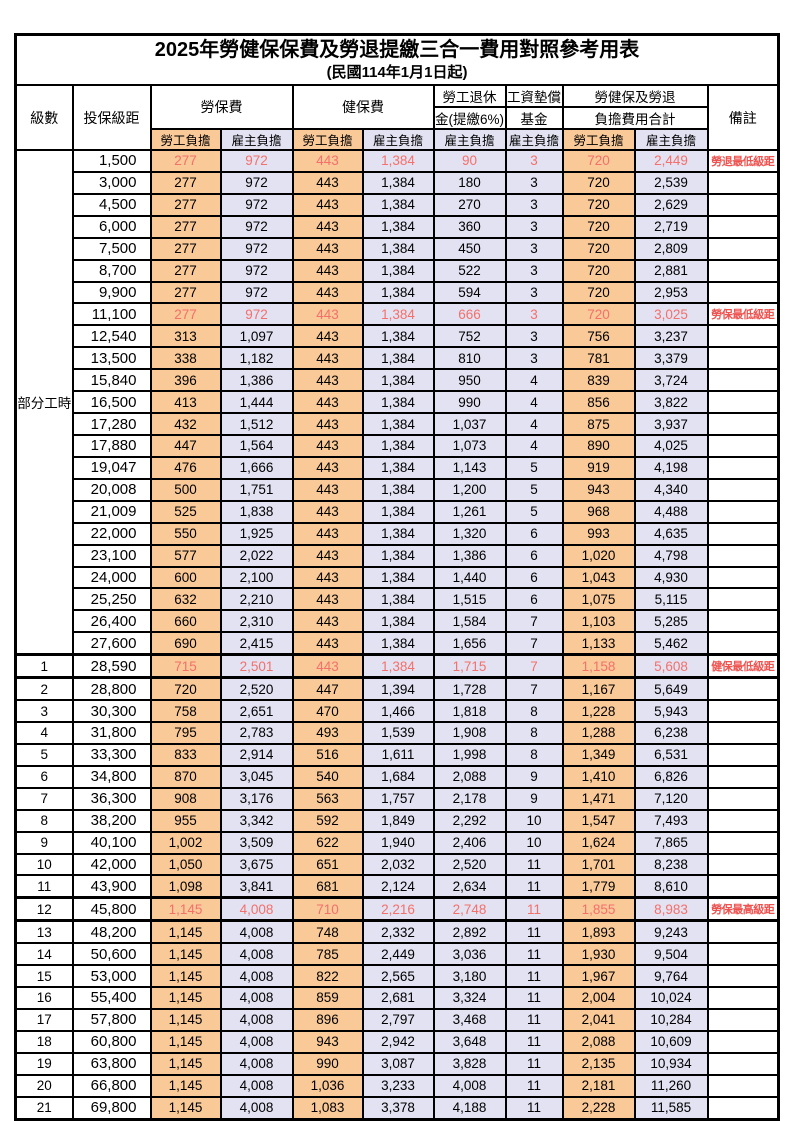 The width and height of the screenshot is (791, 1121). What do you see at coordinates (469, 932) in the screenshot?
I see `pension-employer-cell: 2,892` at bounding box center [469, 932].